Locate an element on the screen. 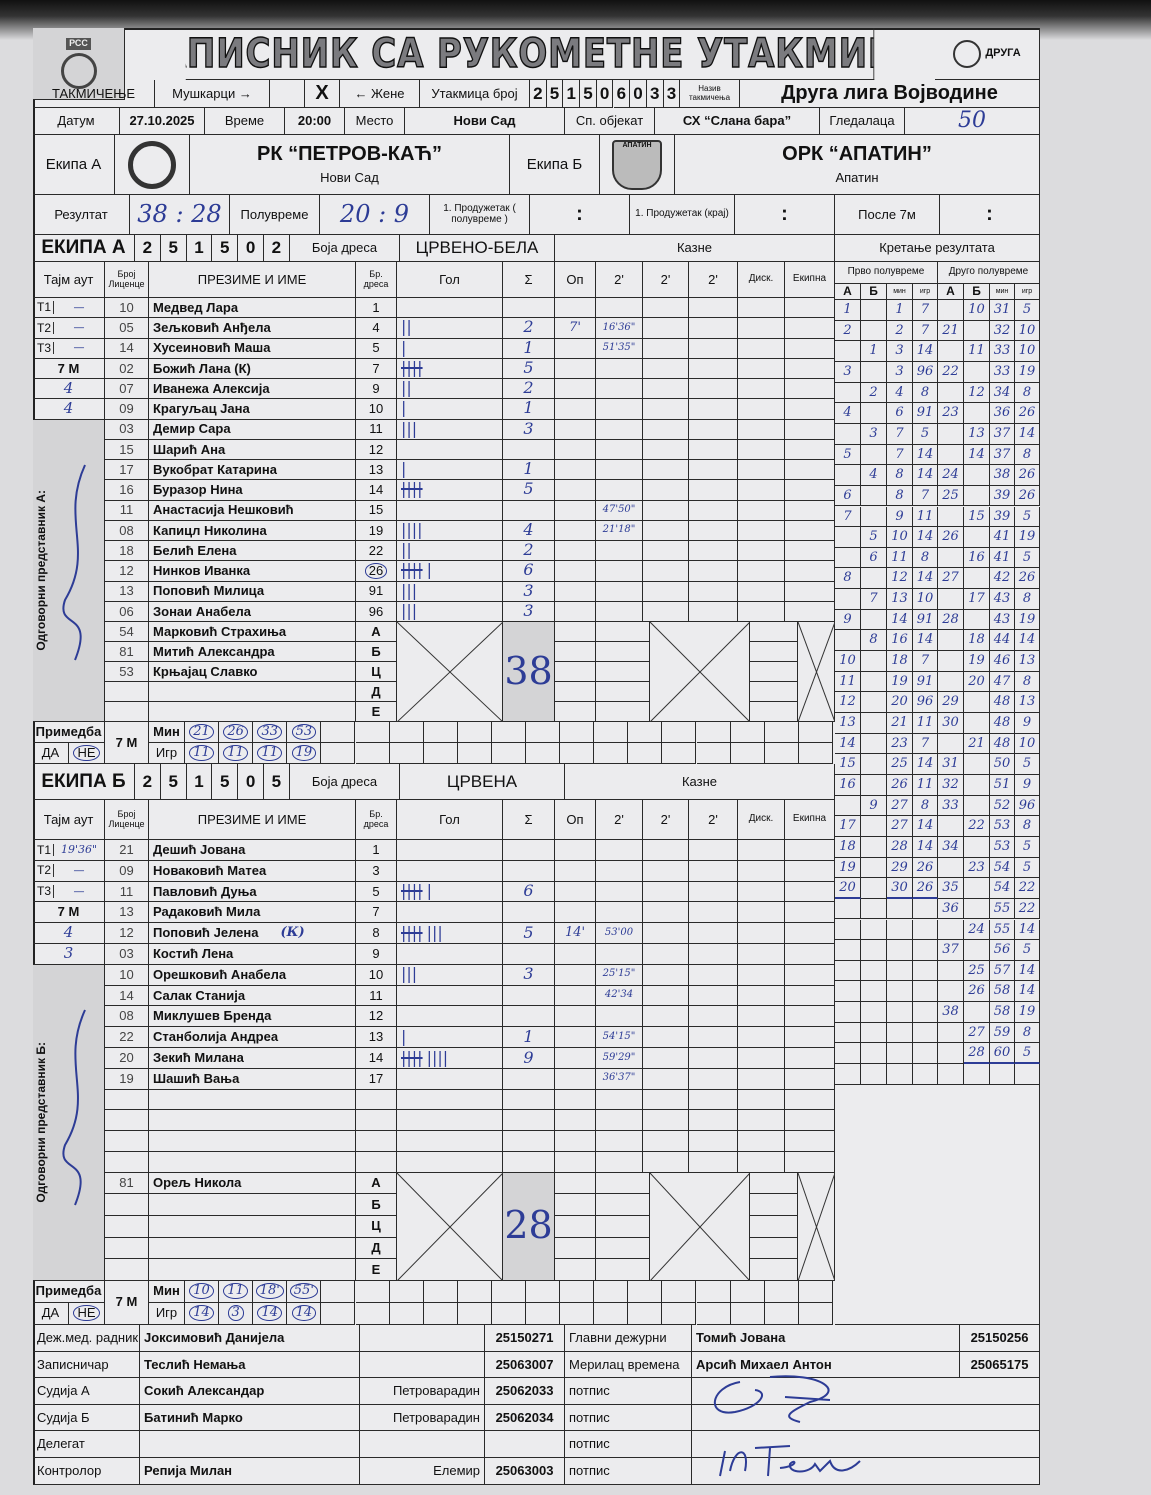 The image size is (1151, 1495). player-goal-sum: 3 is located at coordinates (529, 591).